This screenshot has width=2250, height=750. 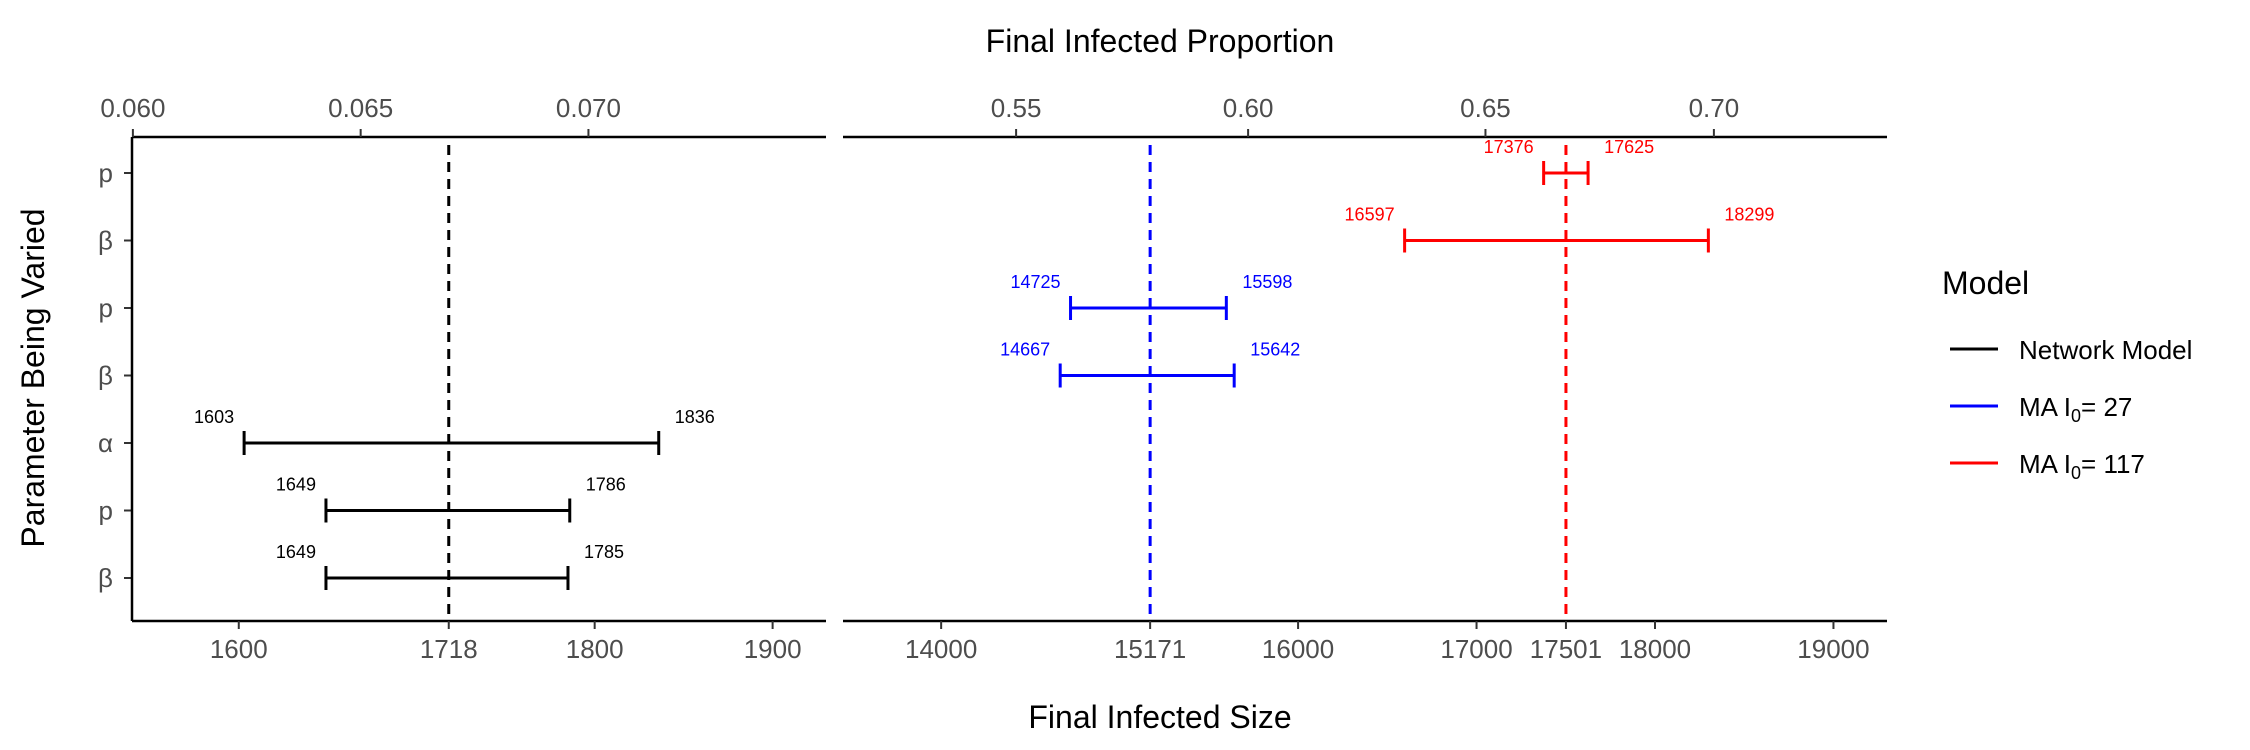 What do you see at coordinates (1629, 147) in the screenshot?
I see `error-bar-high-label: 17625` at bounding box center [1629, 147].